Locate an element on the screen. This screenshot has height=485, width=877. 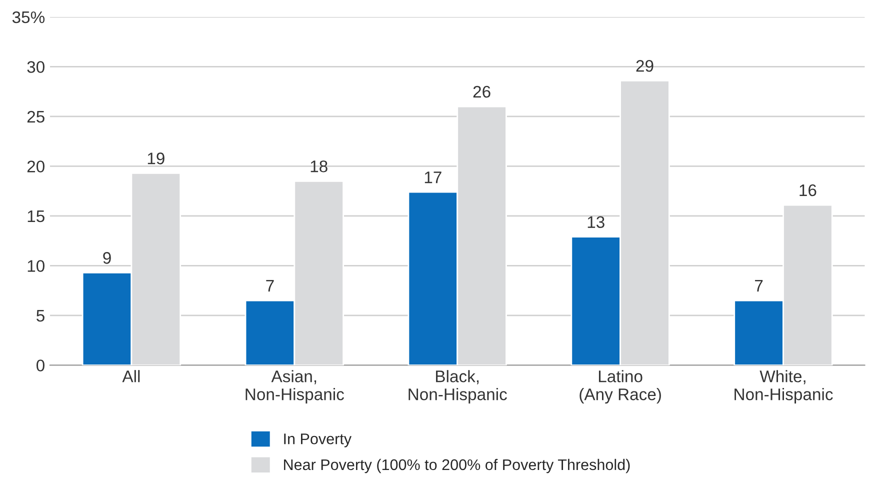
data-label: 26 is located at coordinates (481, 92).